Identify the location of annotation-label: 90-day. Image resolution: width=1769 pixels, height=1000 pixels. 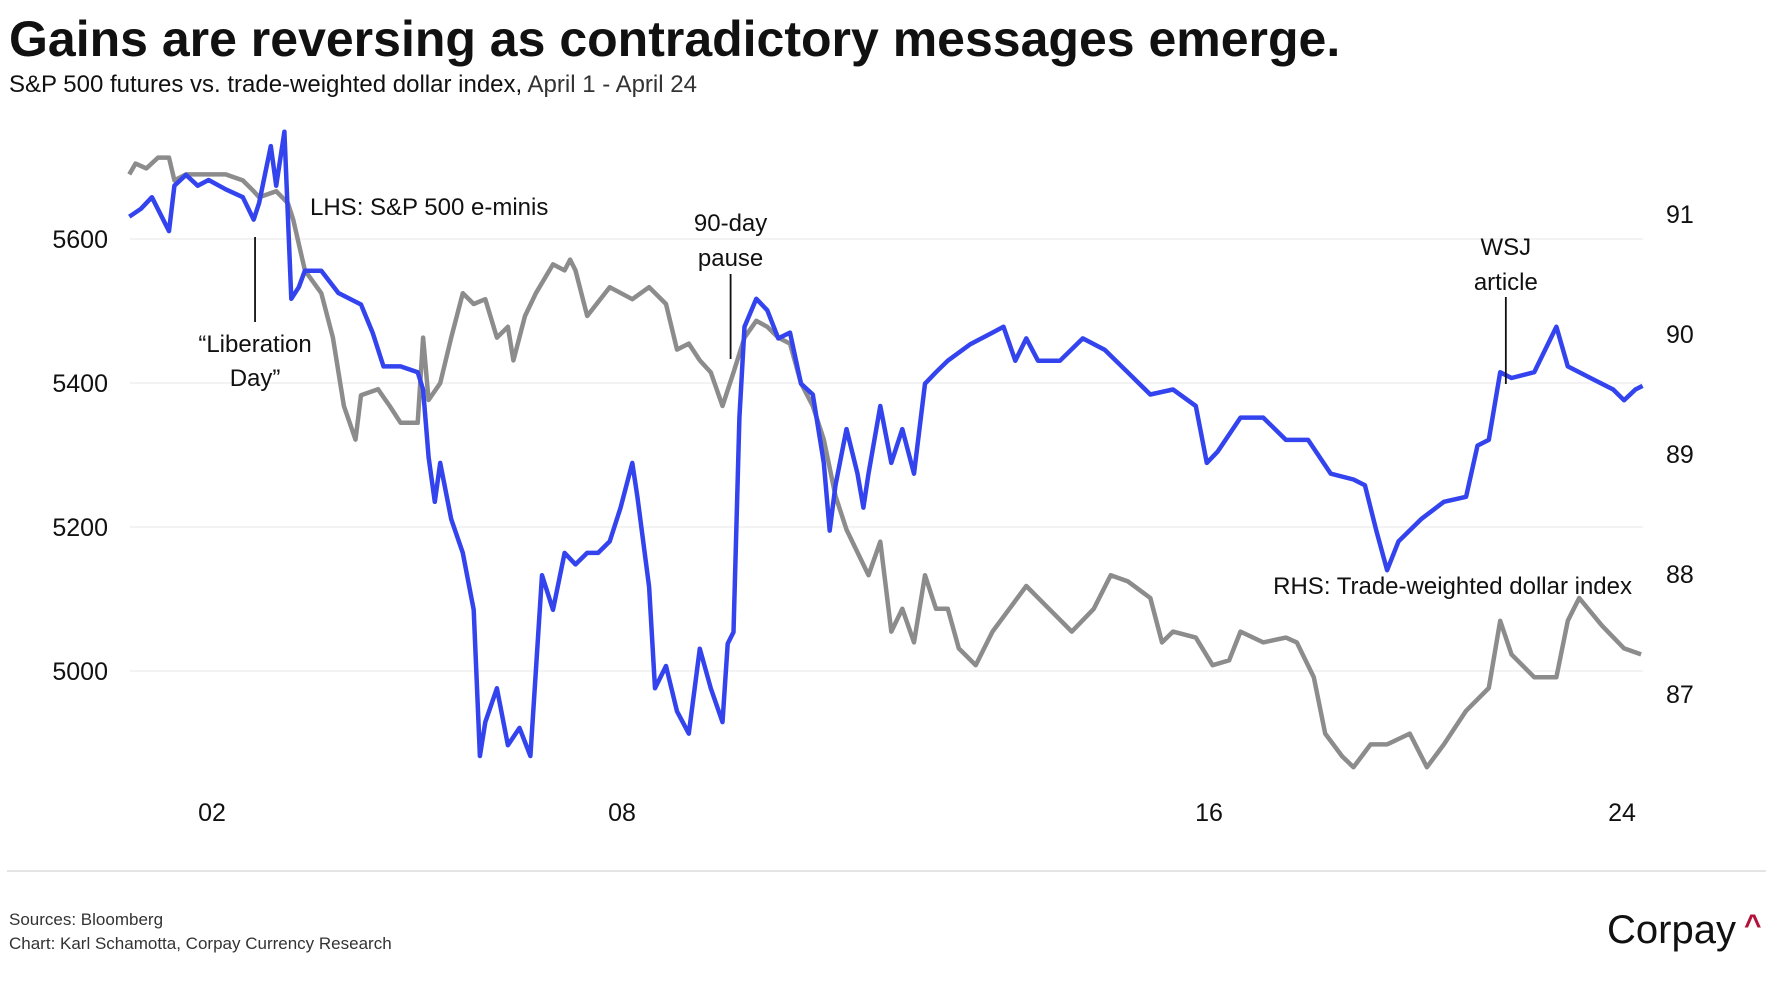
(730, 223).